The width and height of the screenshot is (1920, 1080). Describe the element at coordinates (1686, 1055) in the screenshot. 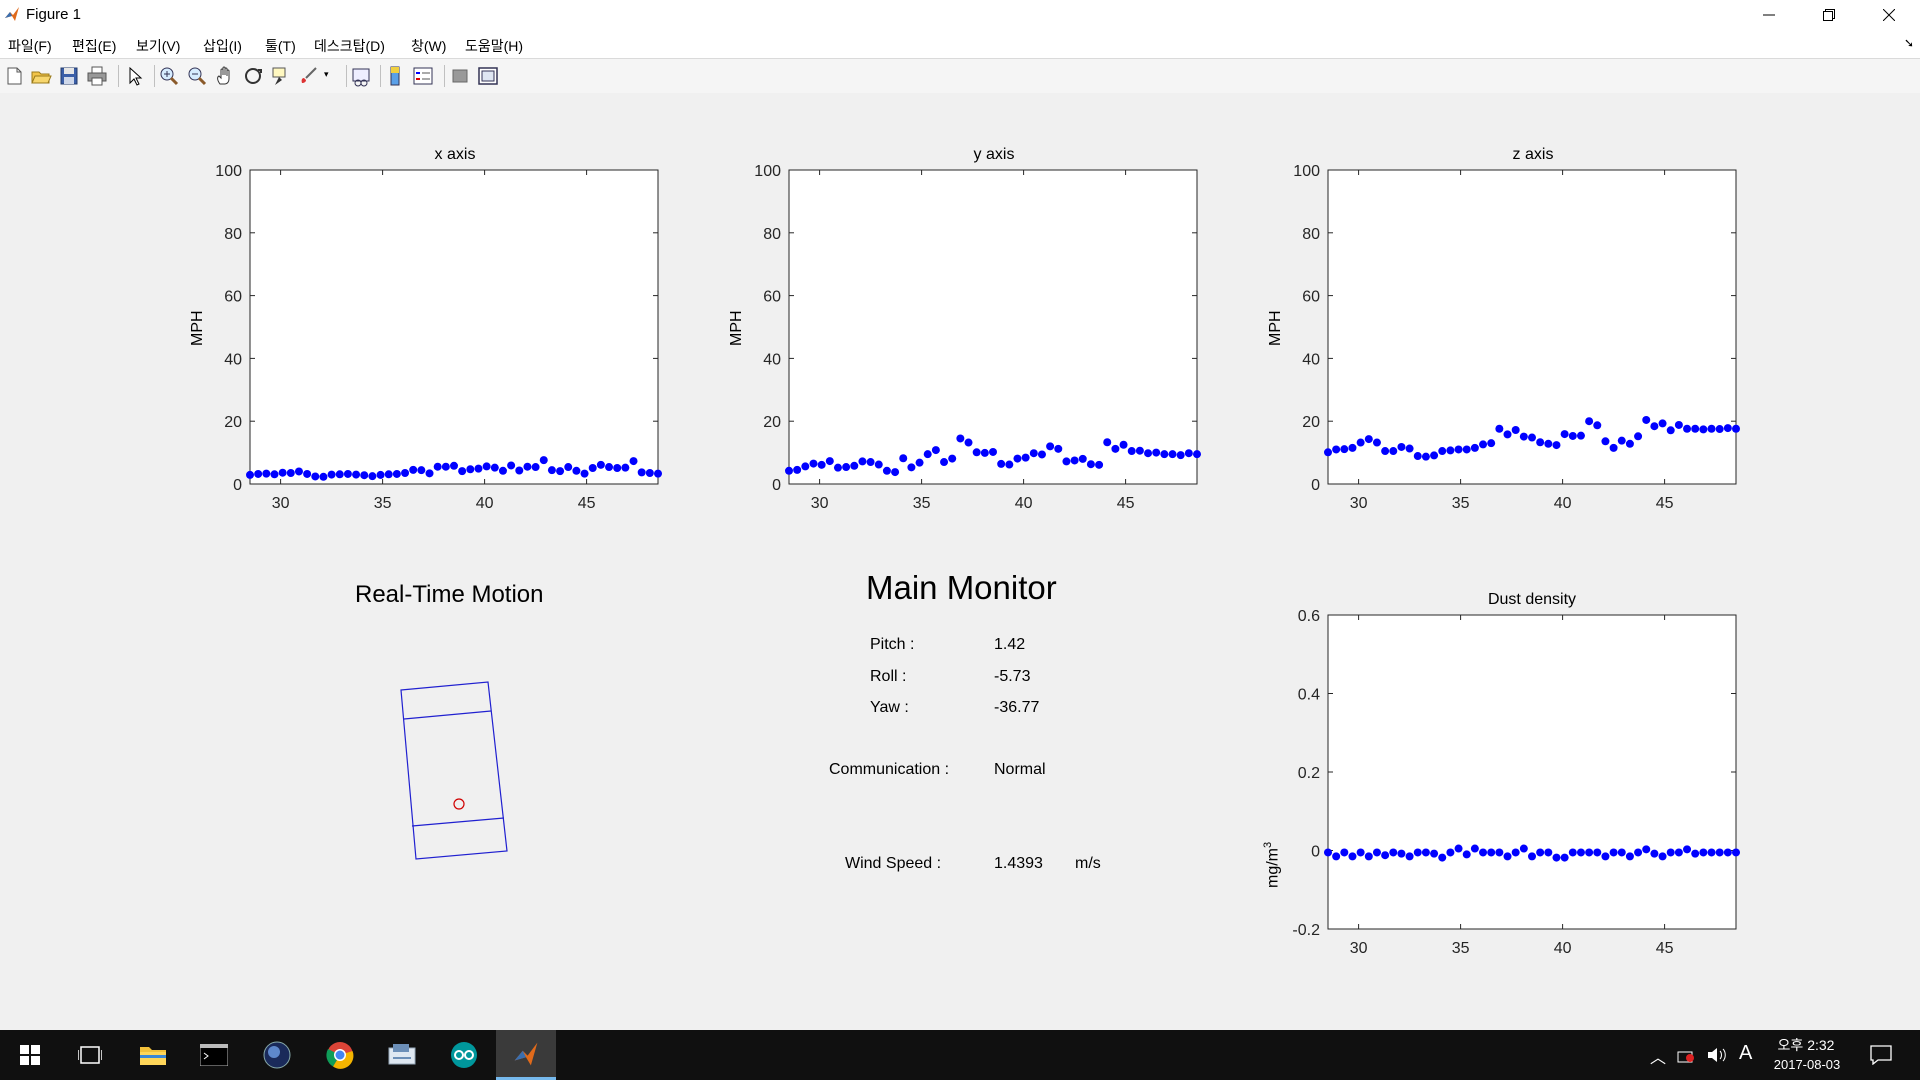

I see `network-icon` at that location.